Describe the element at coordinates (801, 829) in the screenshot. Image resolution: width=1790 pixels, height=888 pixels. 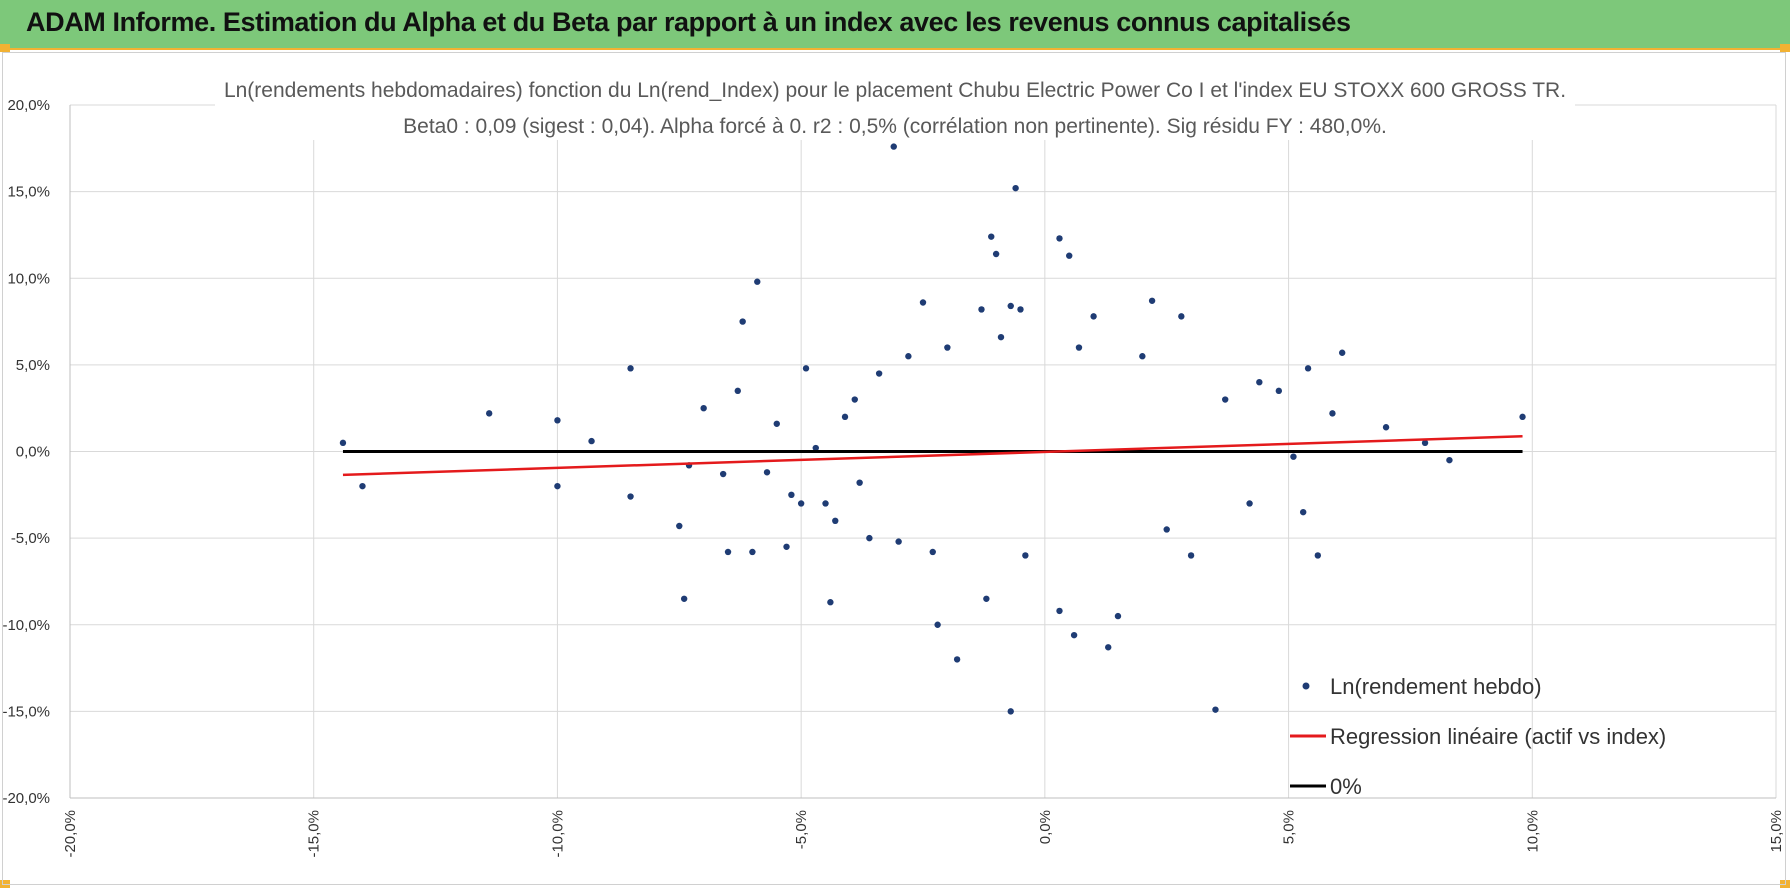
I see `x-tick-label: -5,0%` at that location.